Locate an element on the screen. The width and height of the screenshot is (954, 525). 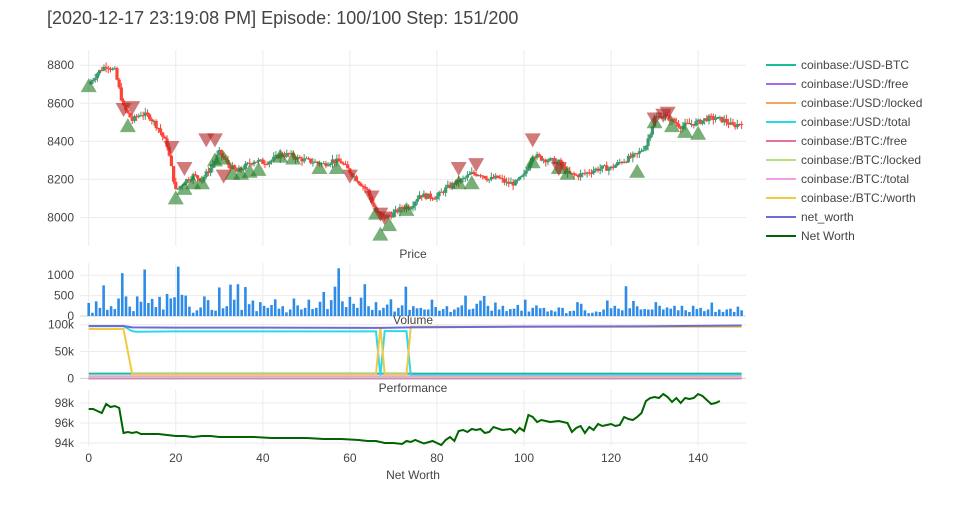
x-tick-label: 100 is located at coordinates (524, 458).